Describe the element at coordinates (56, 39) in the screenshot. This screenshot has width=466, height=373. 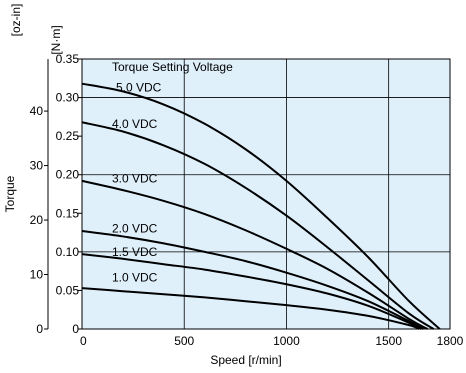
I see `y-unit-primary: [N·m]` at that location.